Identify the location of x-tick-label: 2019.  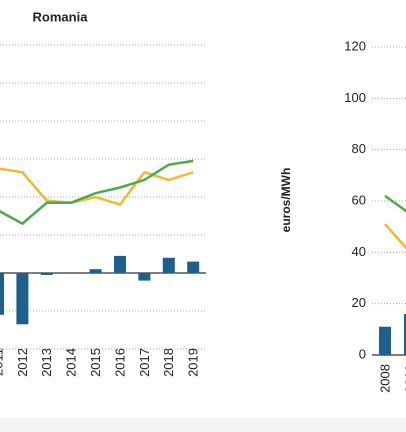
(193, 362).